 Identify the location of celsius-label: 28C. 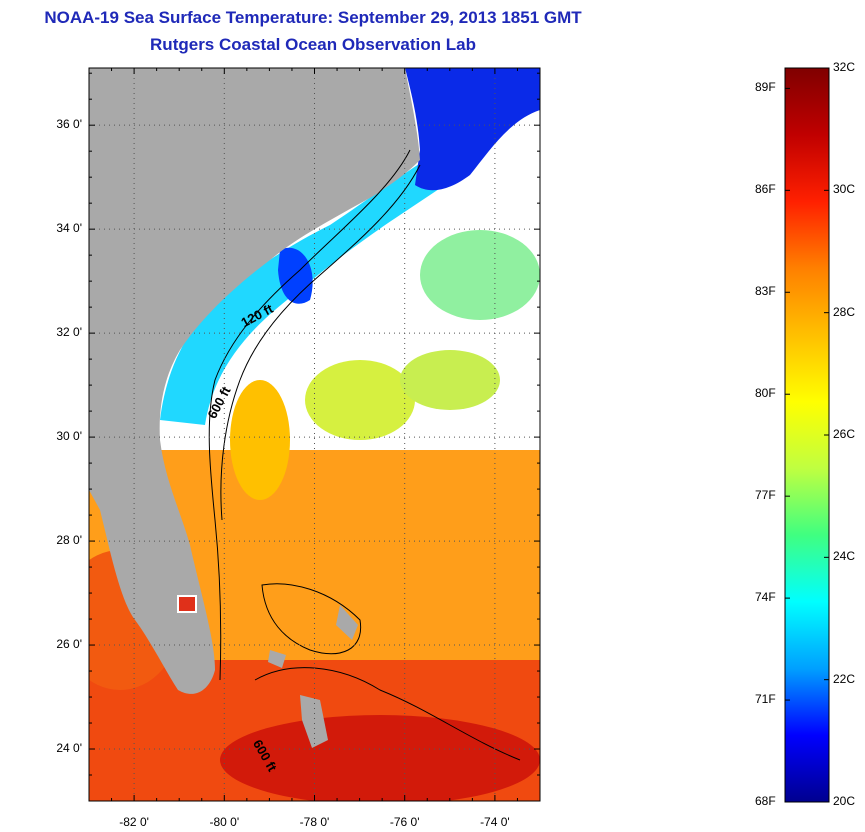
(844, 311).